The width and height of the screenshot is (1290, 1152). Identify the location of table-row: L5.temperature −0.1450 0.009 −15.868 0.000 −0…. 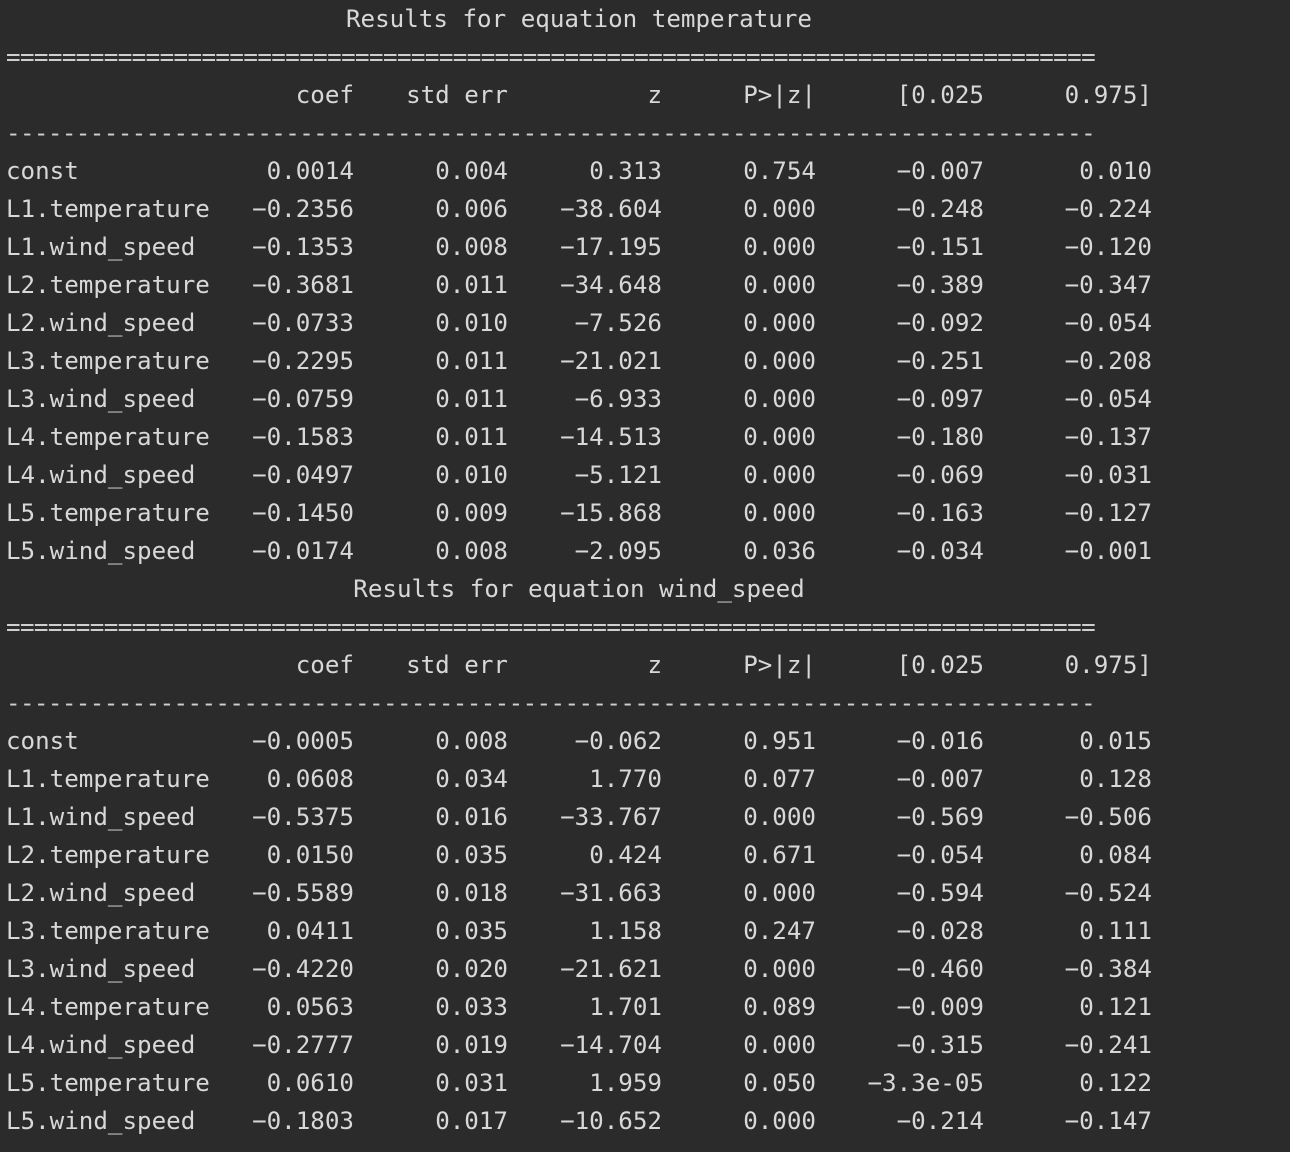
(579, 513).